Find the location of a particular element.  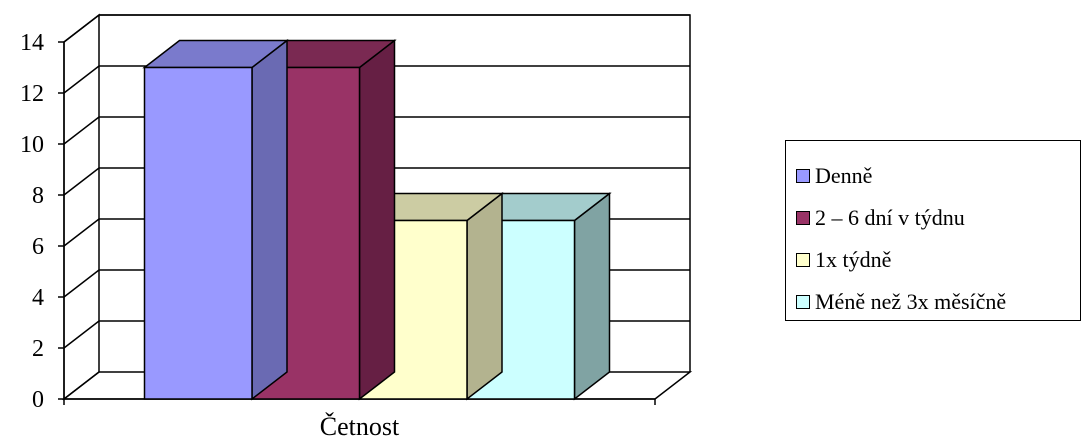

y-tick-label: 4 is located at coordinates (38, 298).